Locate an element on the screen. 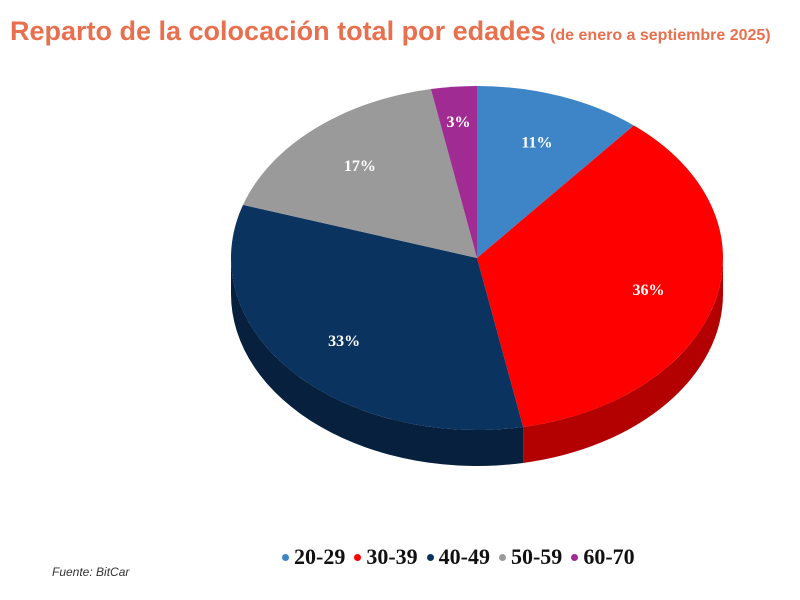  legend-item-50-59: 50-59 is located at coordinates (530, 557).